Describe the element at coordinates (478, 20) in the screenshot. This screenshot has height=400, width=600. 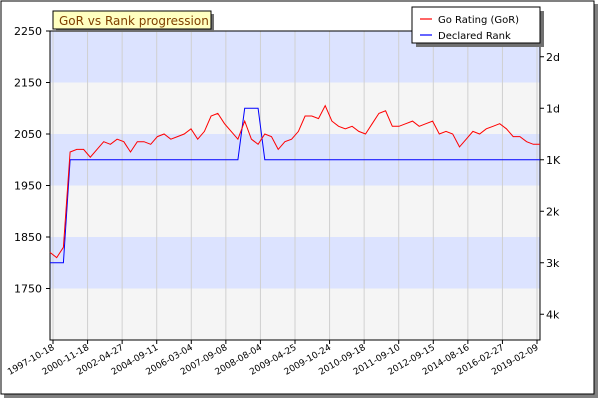
I see `legend-label-gor: Go Rating (GoR)` at that location.